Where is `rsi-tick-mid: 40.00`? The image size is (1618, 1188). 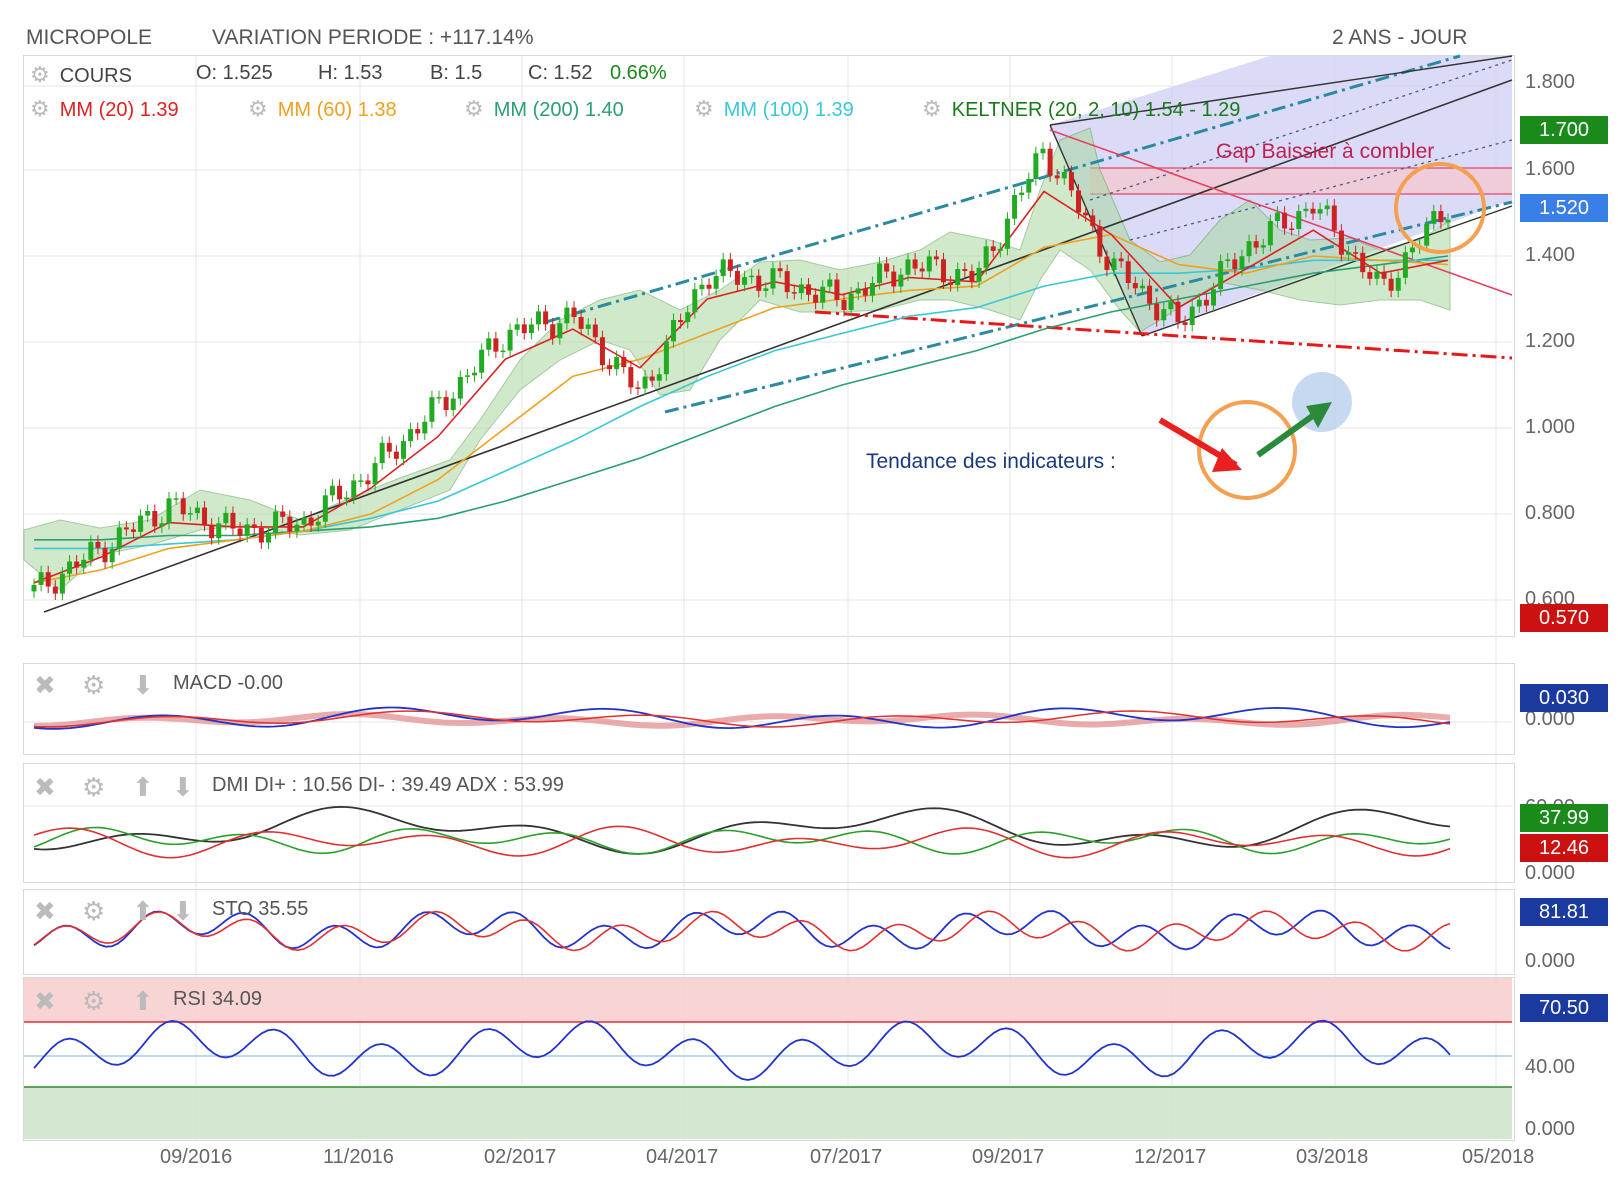
rsi-tick-mid: 40.00 is located at coordinates (1550, 1067).